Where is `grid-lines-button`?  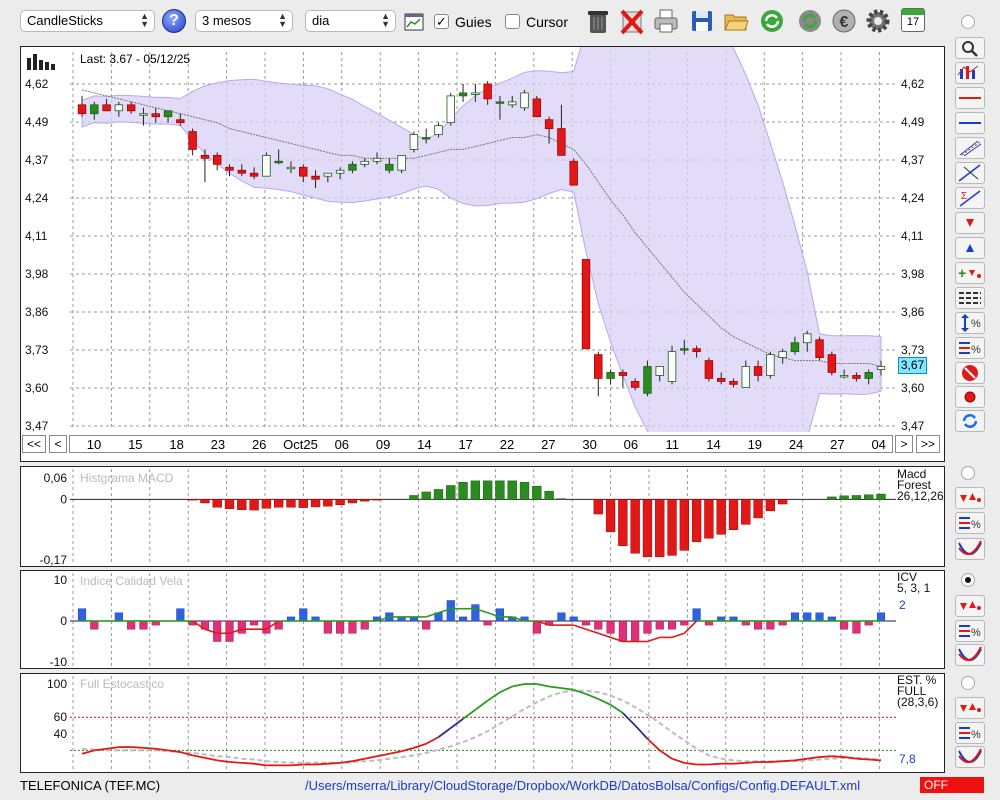 grid-lines-button is located at coordinates (970, 298).